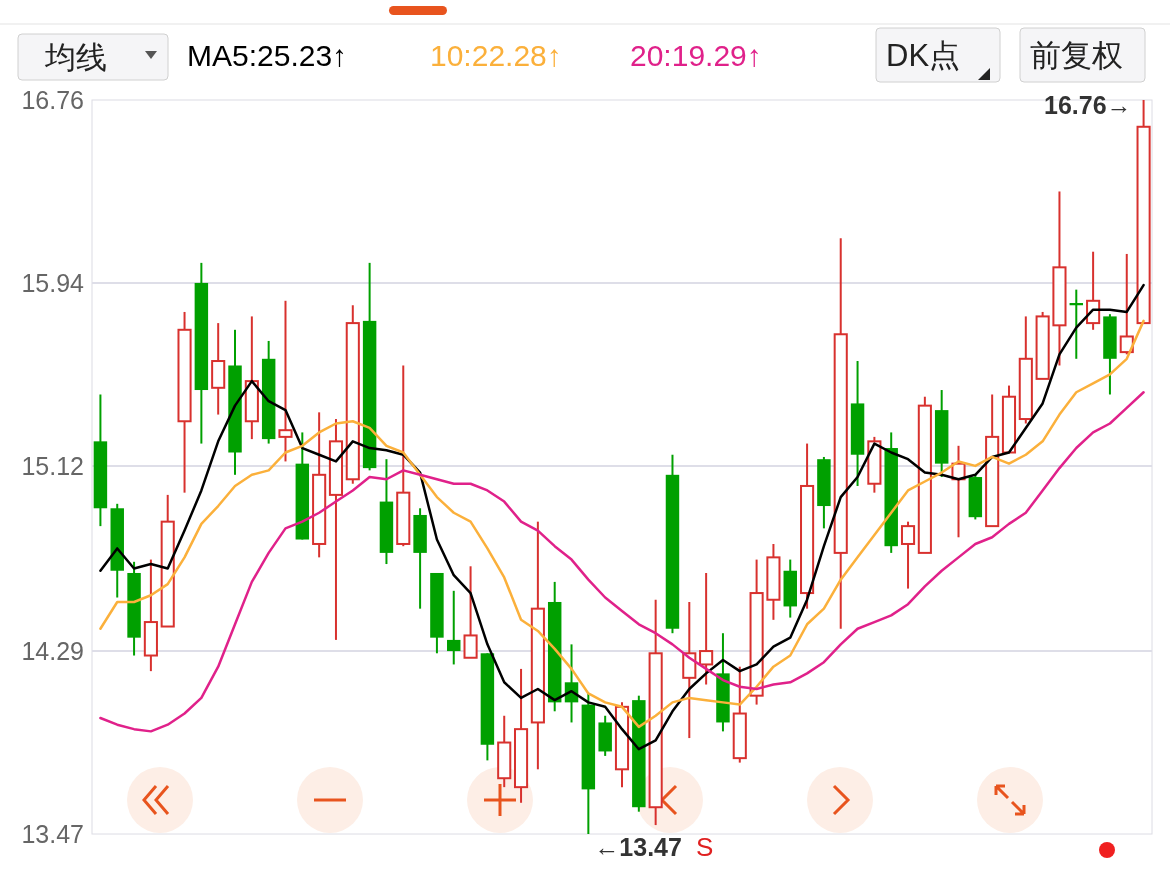 The width and height of the screenshot is (1170, 869). Describe the element at coordinates (704, 847) in the screenshot. I see `annotation: S` at that location.